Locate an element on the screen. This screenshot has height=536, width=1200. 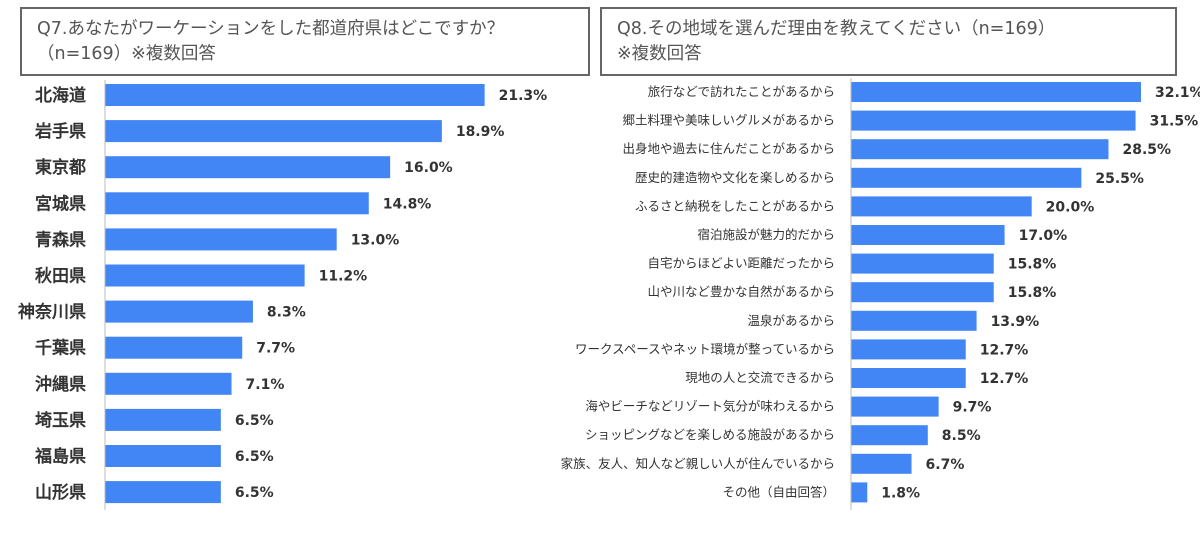
q7-question-line2: （n=169）※複数回答 is located at coordinates (126, 54).